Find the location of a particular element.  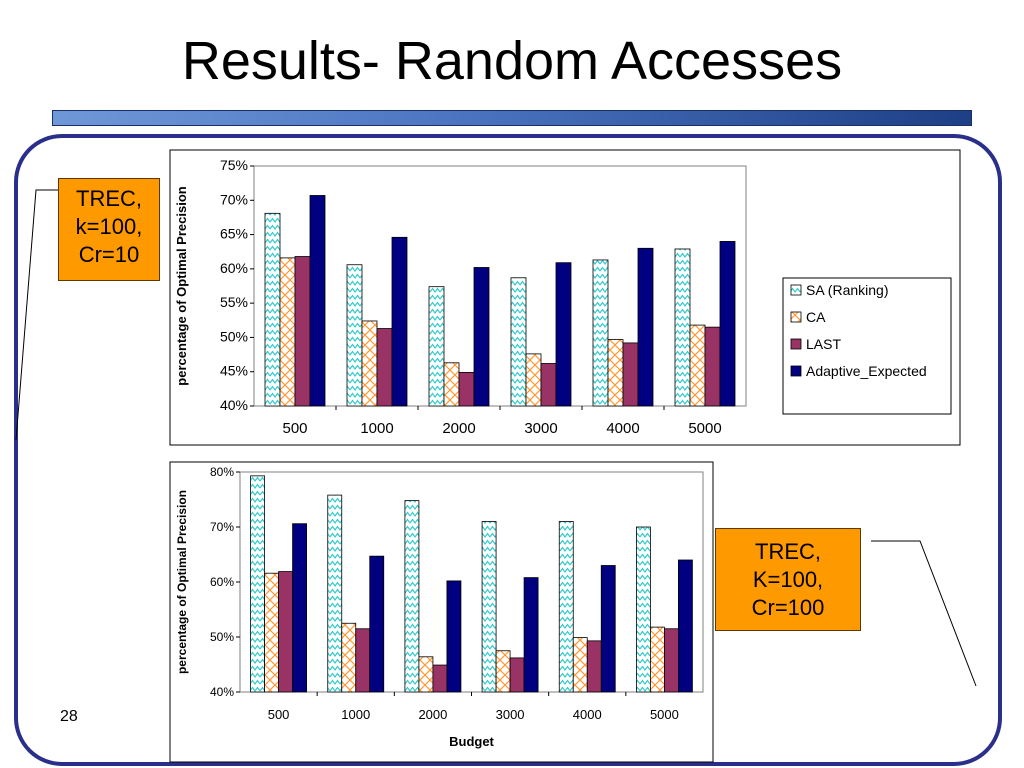

title-bar is located at coordinates (512, 118).